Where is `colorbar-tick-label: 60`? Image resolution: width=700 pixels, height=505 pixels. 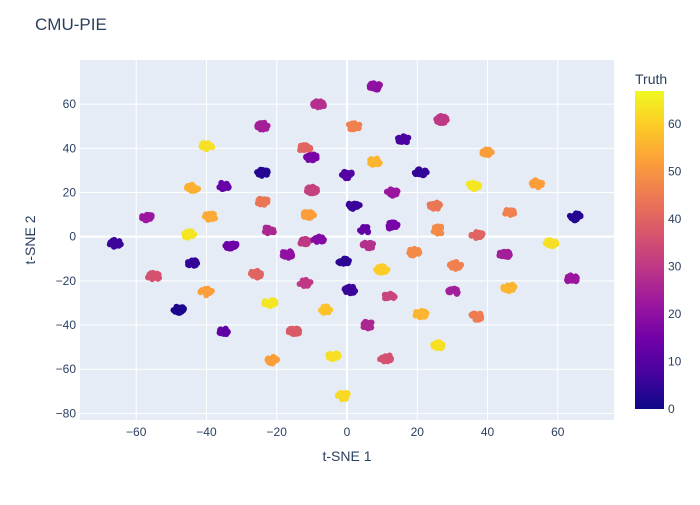
colorbar-tick-label: 60 is located at coordinates (675, 124).